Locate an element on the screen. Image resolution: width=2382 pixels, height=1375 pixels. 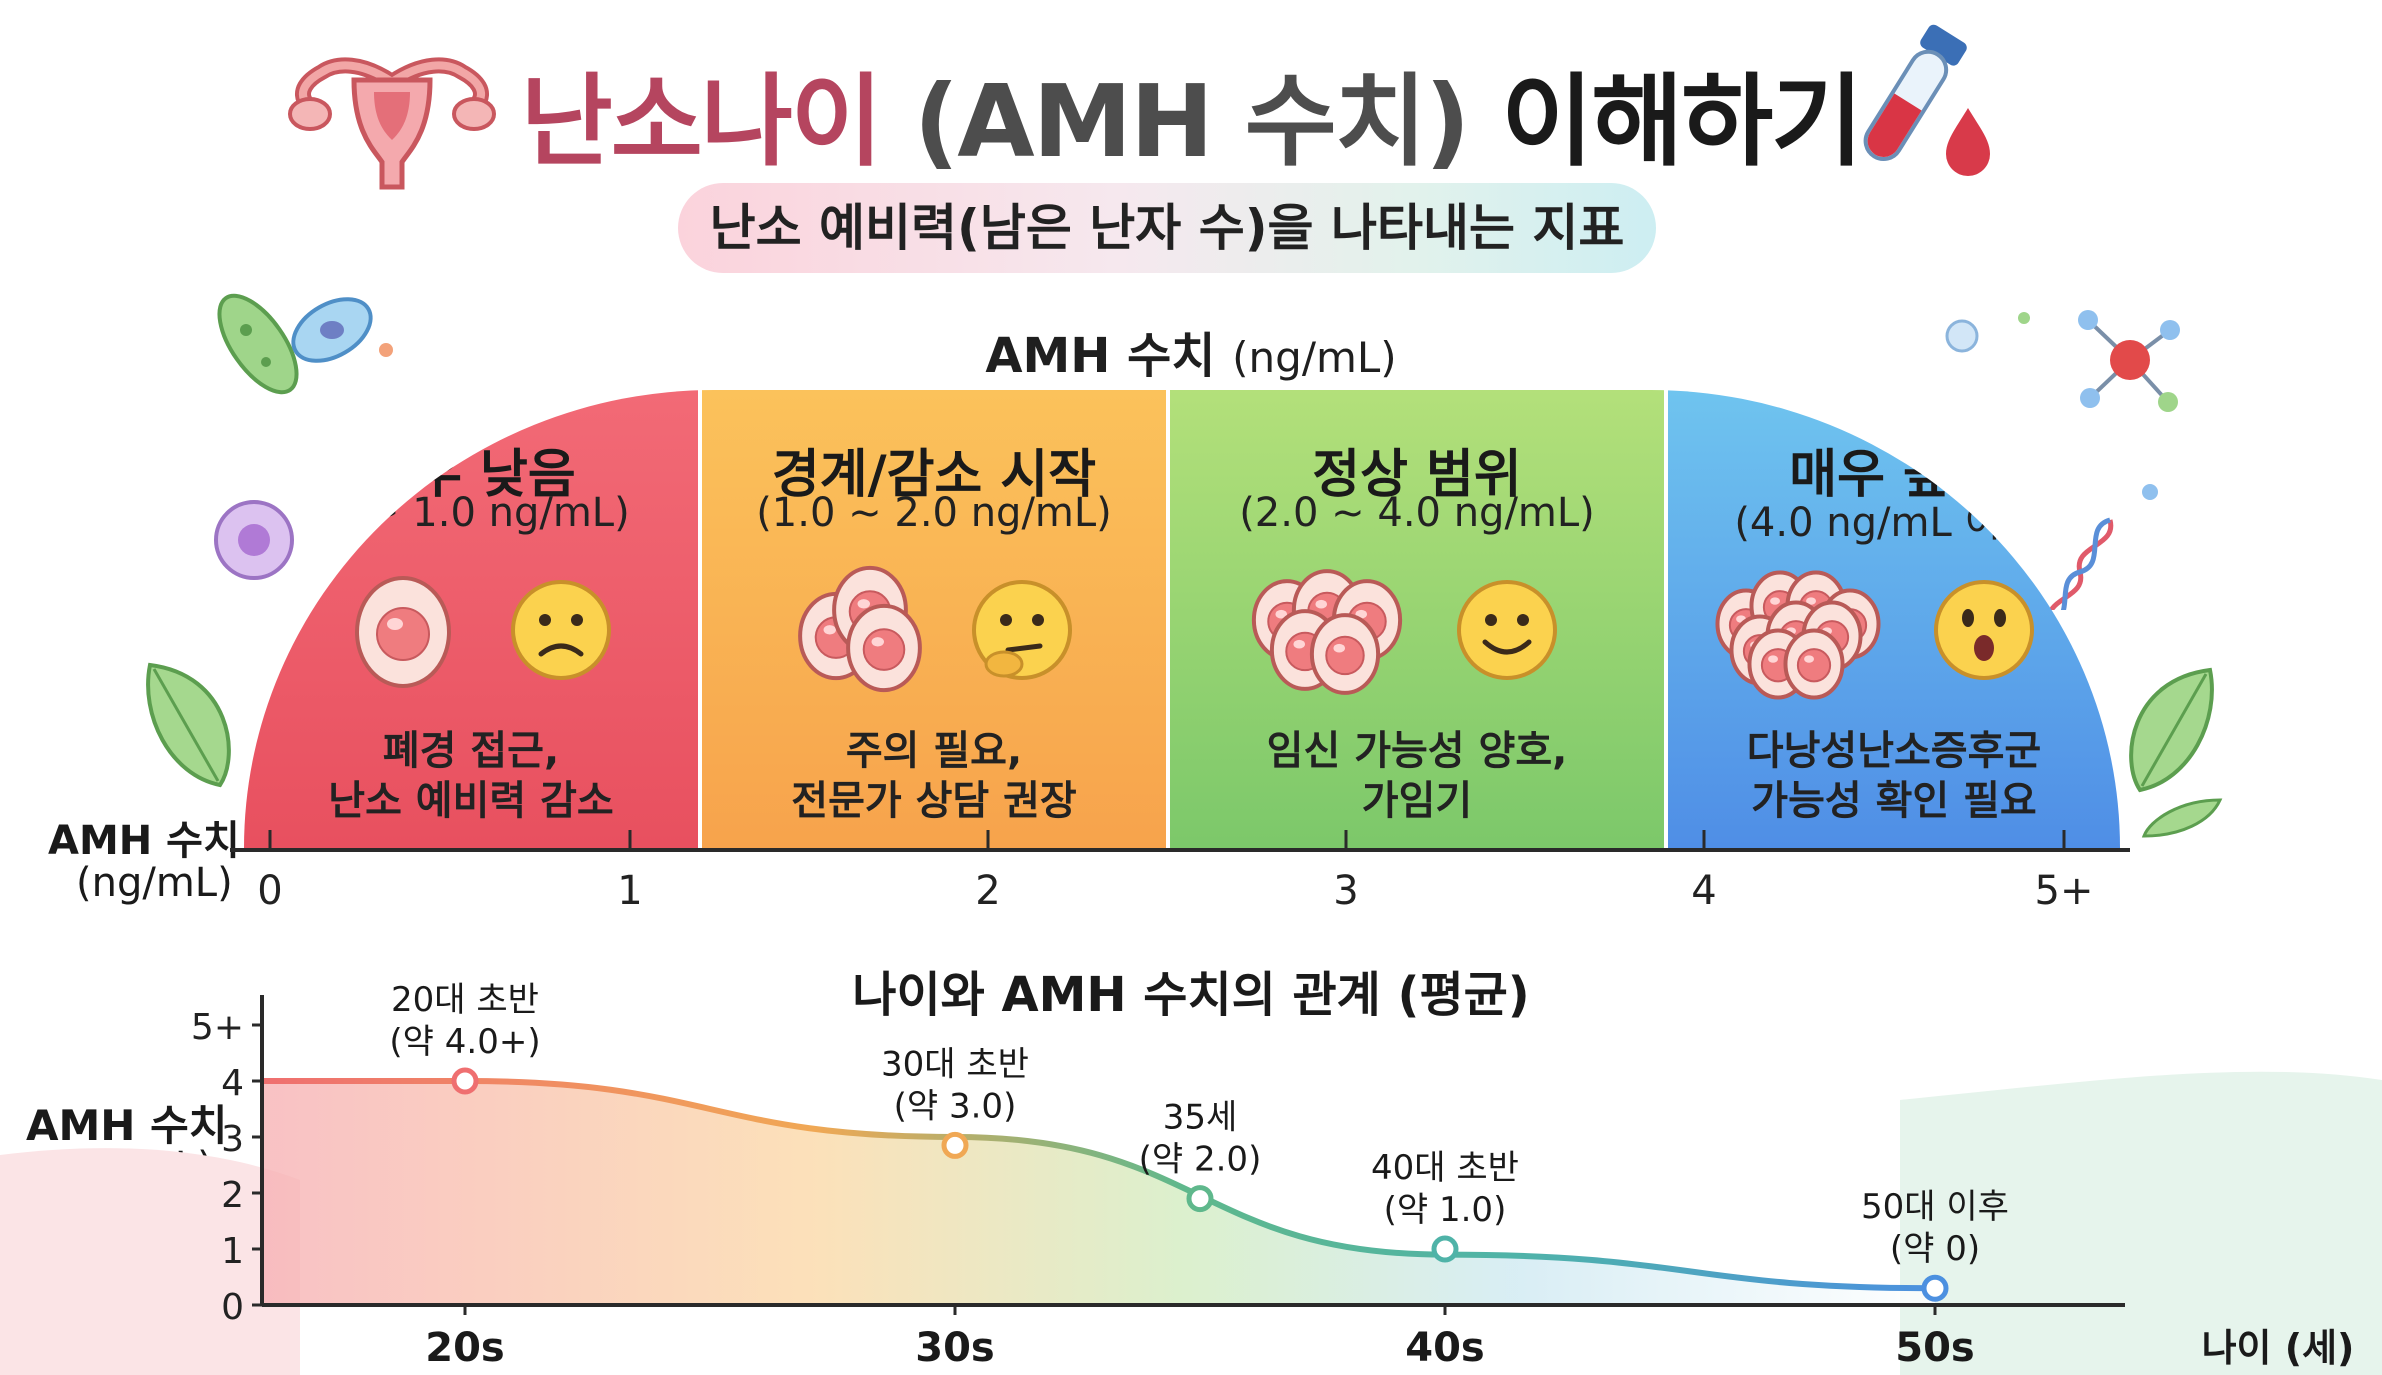
y-tick-label: 2 is located at coordinates (232, 1195).